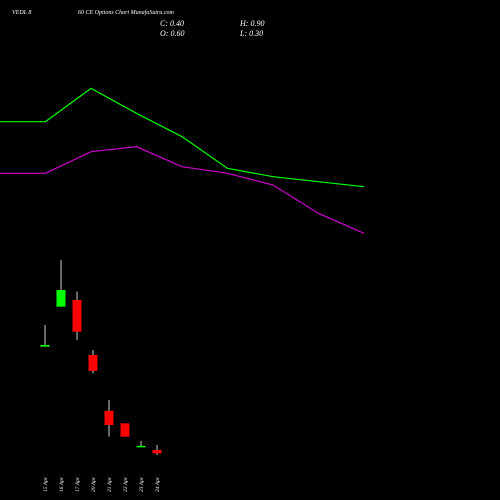  What do you see at coordinates (172, 23) in the screenshot?
I see `ohlc-label: C: 0.40` at bounding box center [172, 23].